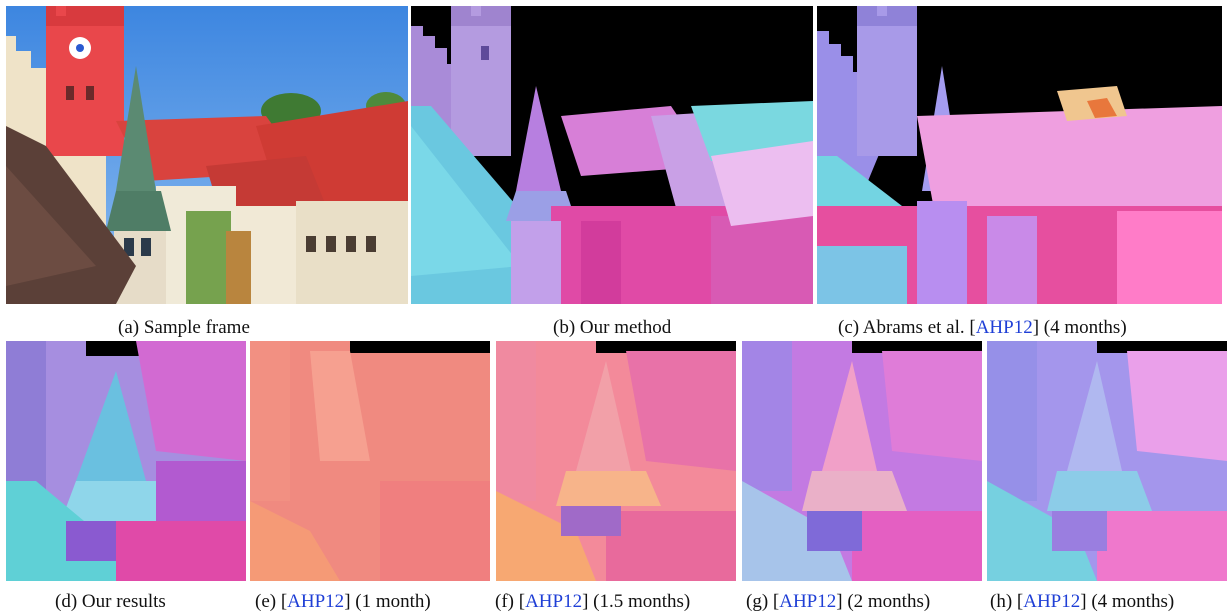 Image resolution: width=1228 pixels, height=615 pixels. I want to click on caption-c: (c) Abrams et al. [AHP12] (4 months), so click(982, 327).